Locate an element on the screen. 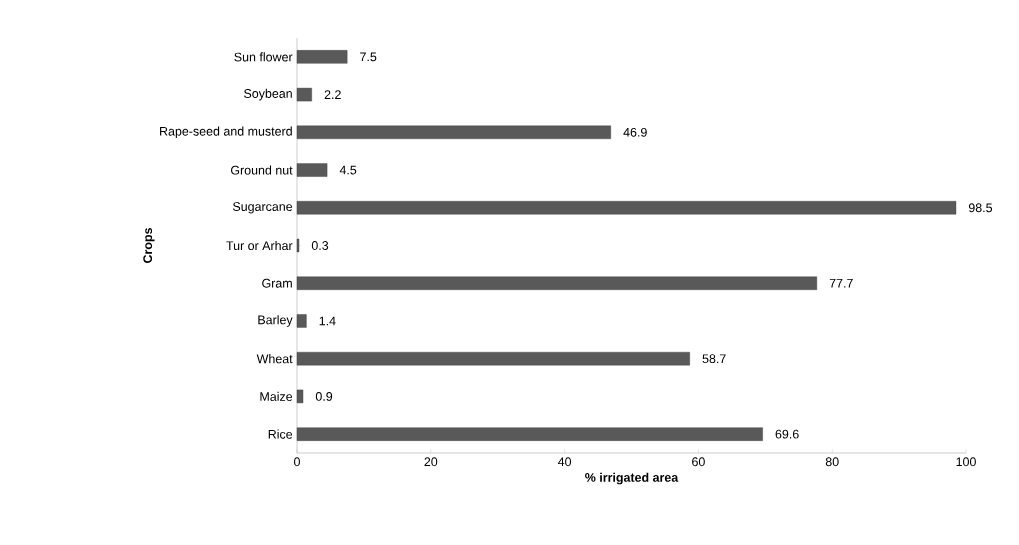  y-axis-title: Crops is located at coordinates (149, 245).